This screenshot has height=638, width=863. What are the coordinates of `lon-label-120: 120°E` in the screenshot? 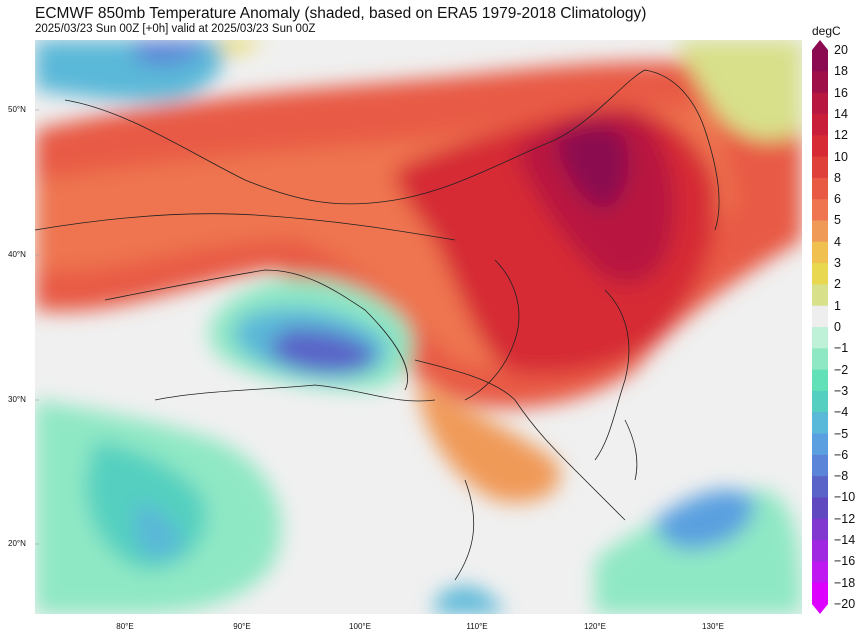 It's located at (595, 626).